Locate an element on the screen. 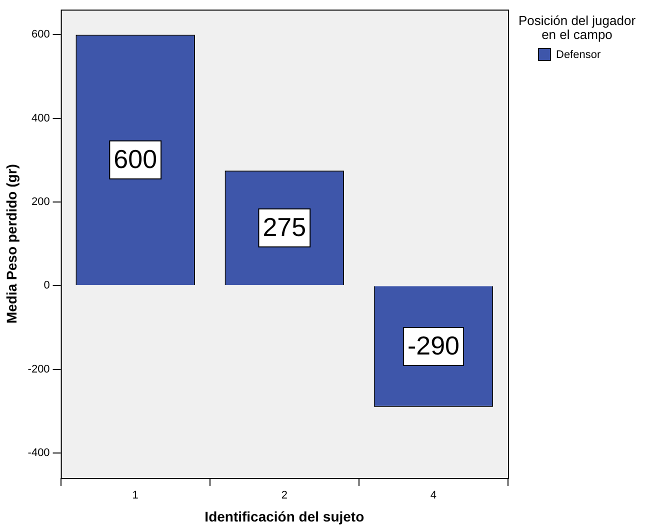 This screenshot has width=646, height=530. x-axis-title: Identificación del sujeto is located at coordinates (284, 516).